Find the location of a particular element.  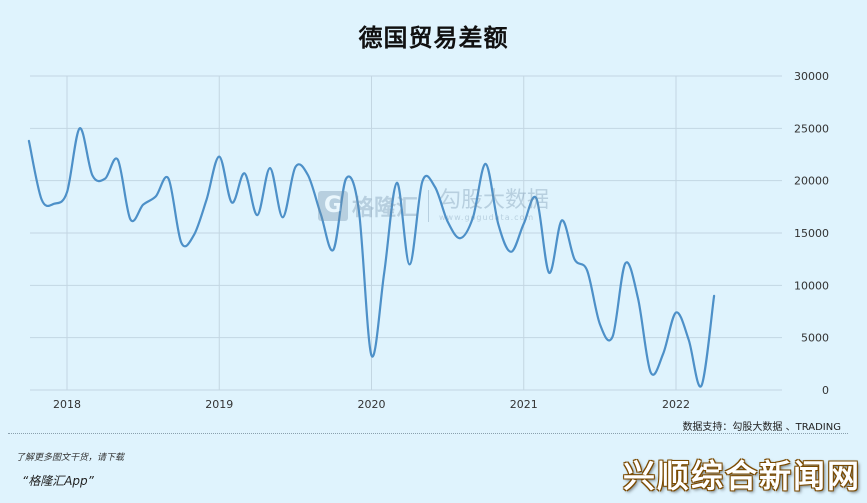

watermark: G 格隆汇 勾股大数据 www.gogudata.com is located at coordinates (433, 205).